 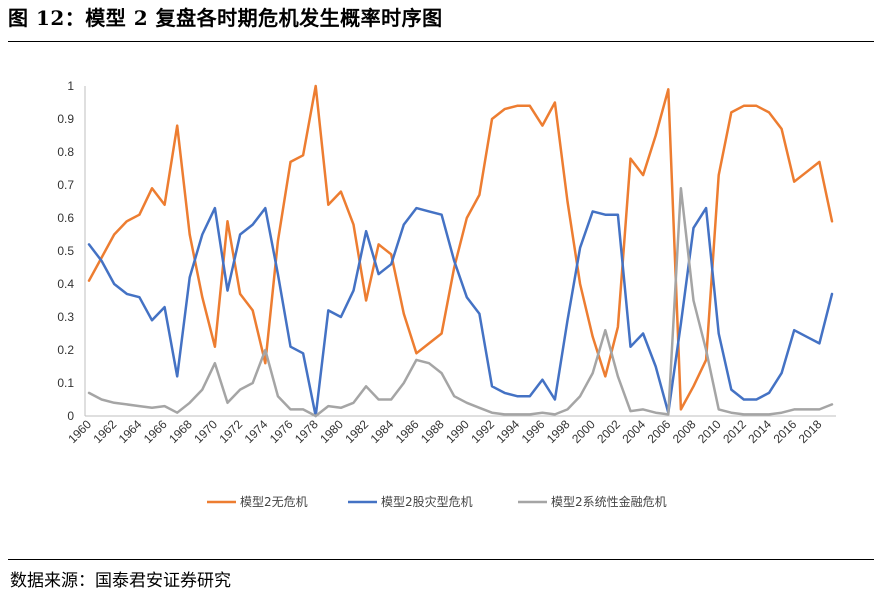 I want to click on x-tick-label: 2018, so click(x=810, y=431).